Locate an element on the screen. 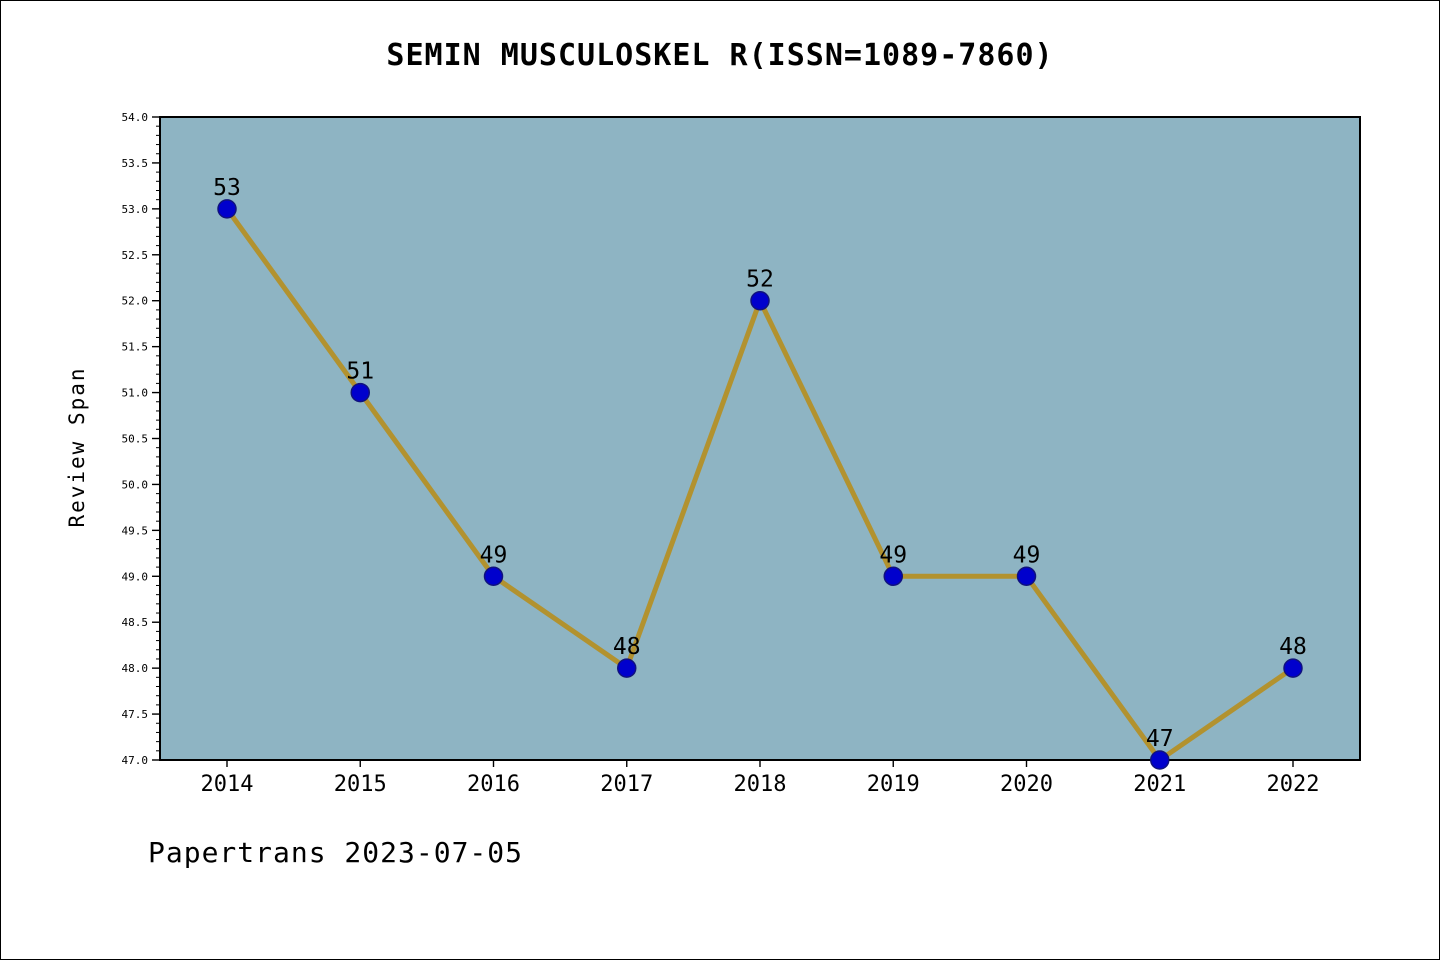 The height and width of the screenshot is (960, 1440). x-tick-label: 2018 is located at coordinates (760, 784).